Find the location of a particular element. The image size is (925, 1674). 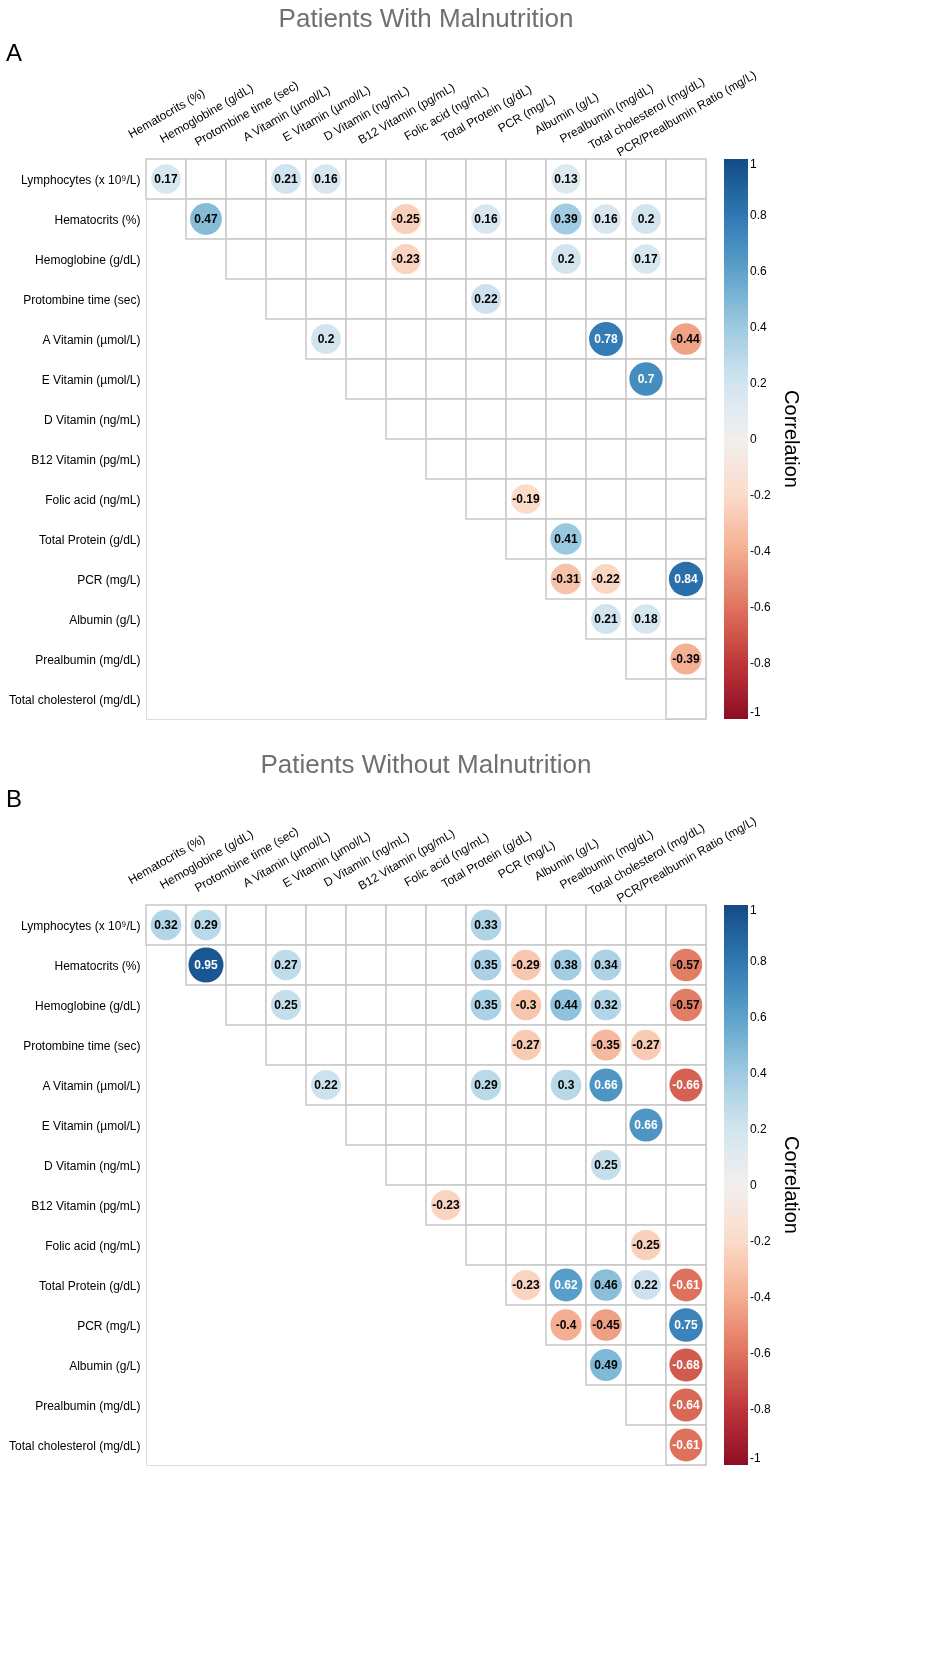

data-label: -0.22 is located at coordinates (606, 579).